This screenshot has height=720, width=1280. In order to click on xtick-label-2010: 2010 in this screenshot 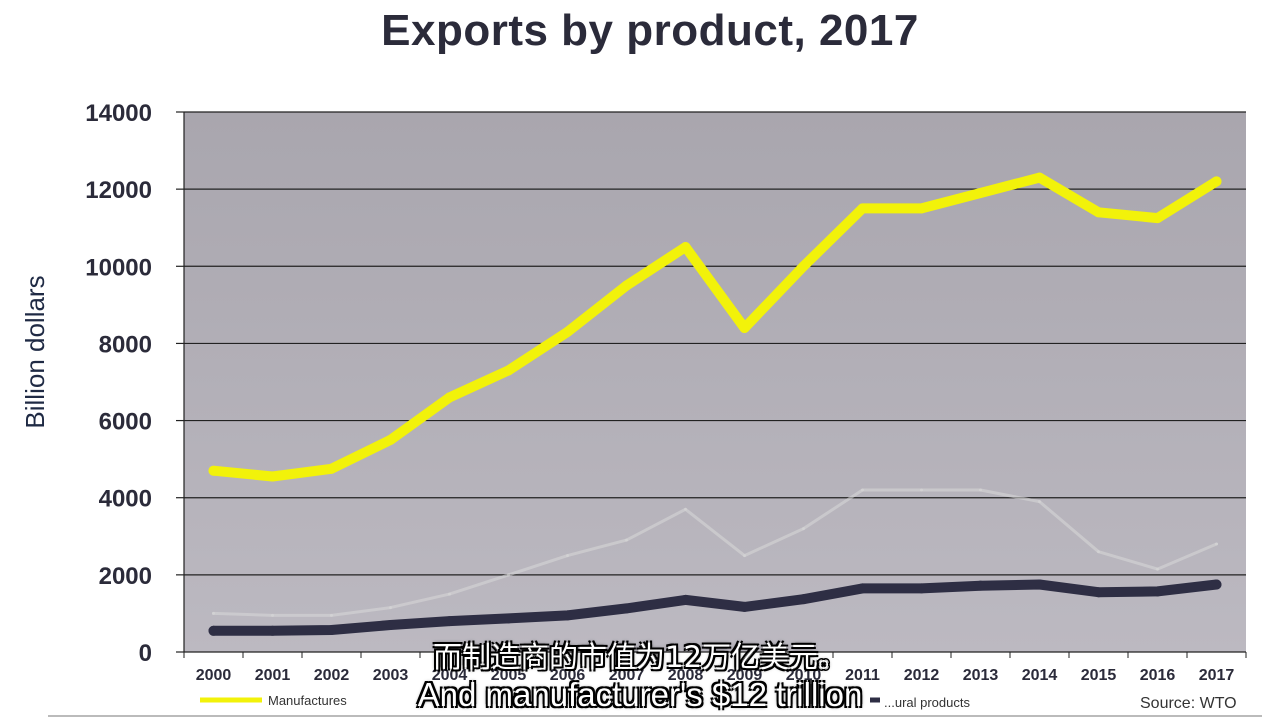, I will do `click(804, 675)`.